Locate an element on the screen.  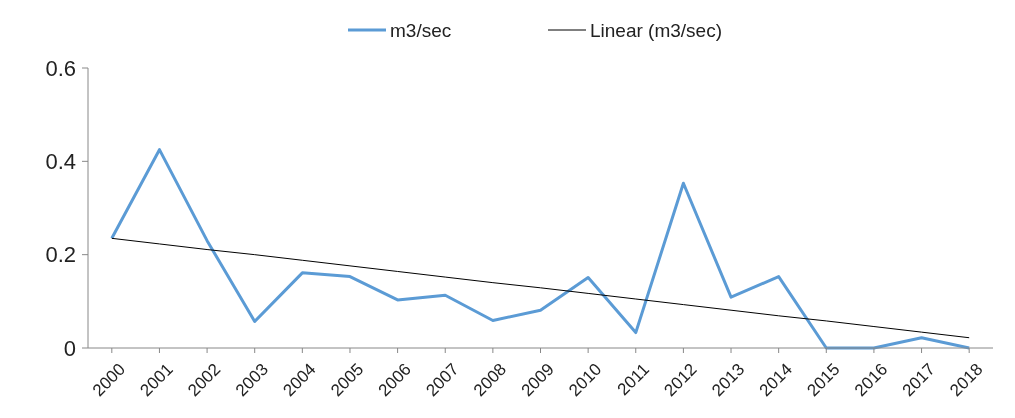
y-tick-label: 0 is located at coordinates (69, 348).